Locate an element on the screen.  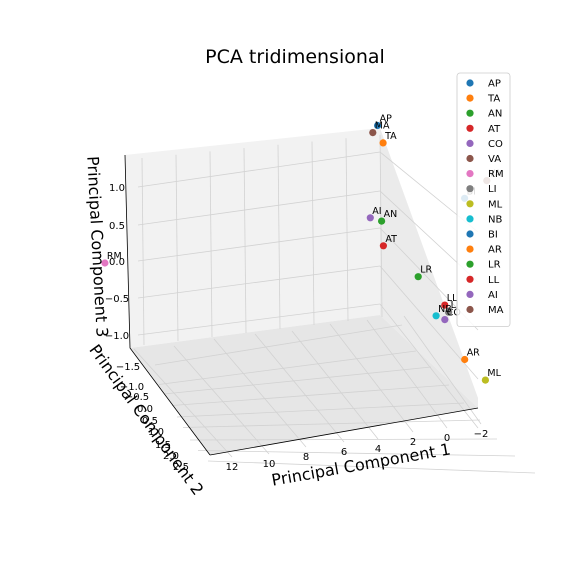
data-point-ta is located at coordinates (383, 143).